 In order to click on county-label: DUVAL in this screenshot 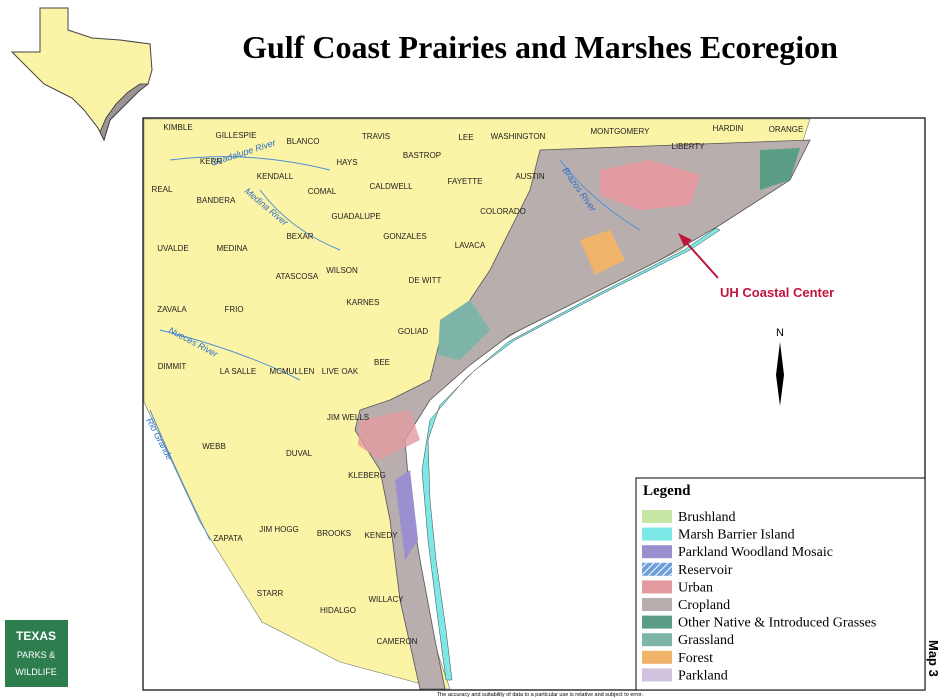, I will do `click(299, 453)`.